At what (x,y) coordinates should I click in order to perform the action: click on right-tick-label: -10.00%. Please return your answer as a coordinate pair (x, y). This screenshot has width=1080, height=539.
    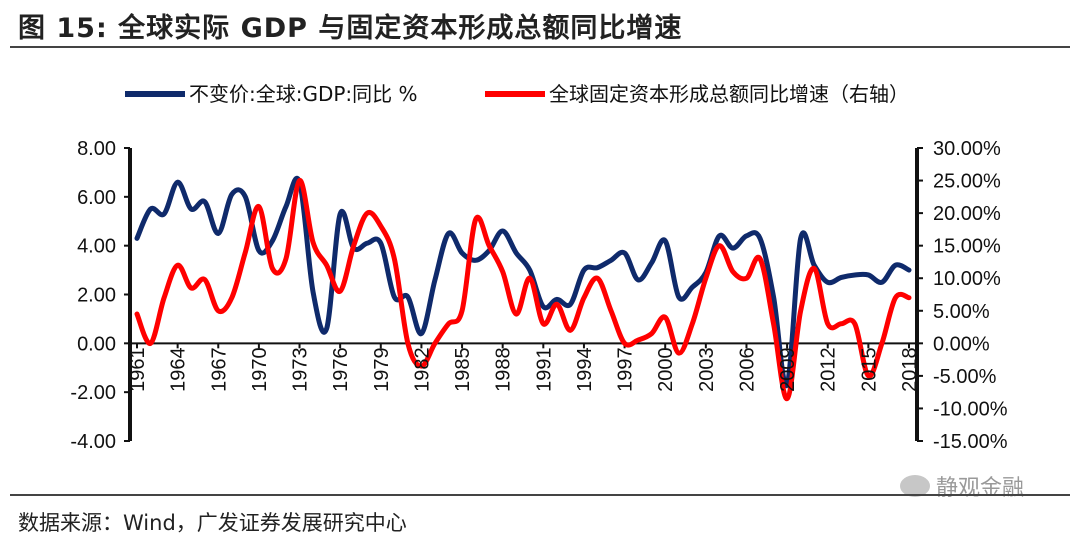
    Looking at the image, I should click on (970, 409).